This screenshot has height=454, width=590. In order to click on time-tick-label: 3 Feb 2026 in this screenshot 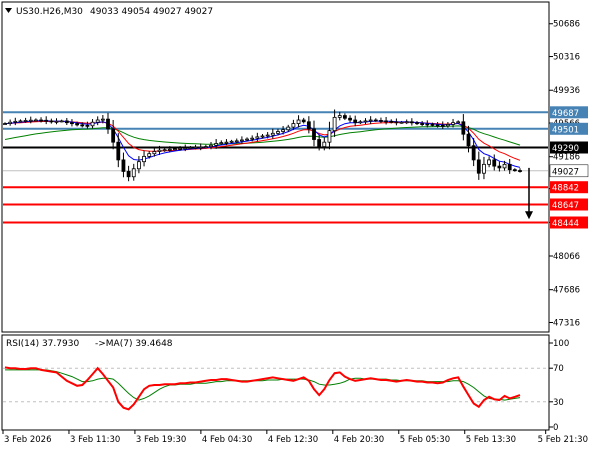, I will do `click(28, 440)`.